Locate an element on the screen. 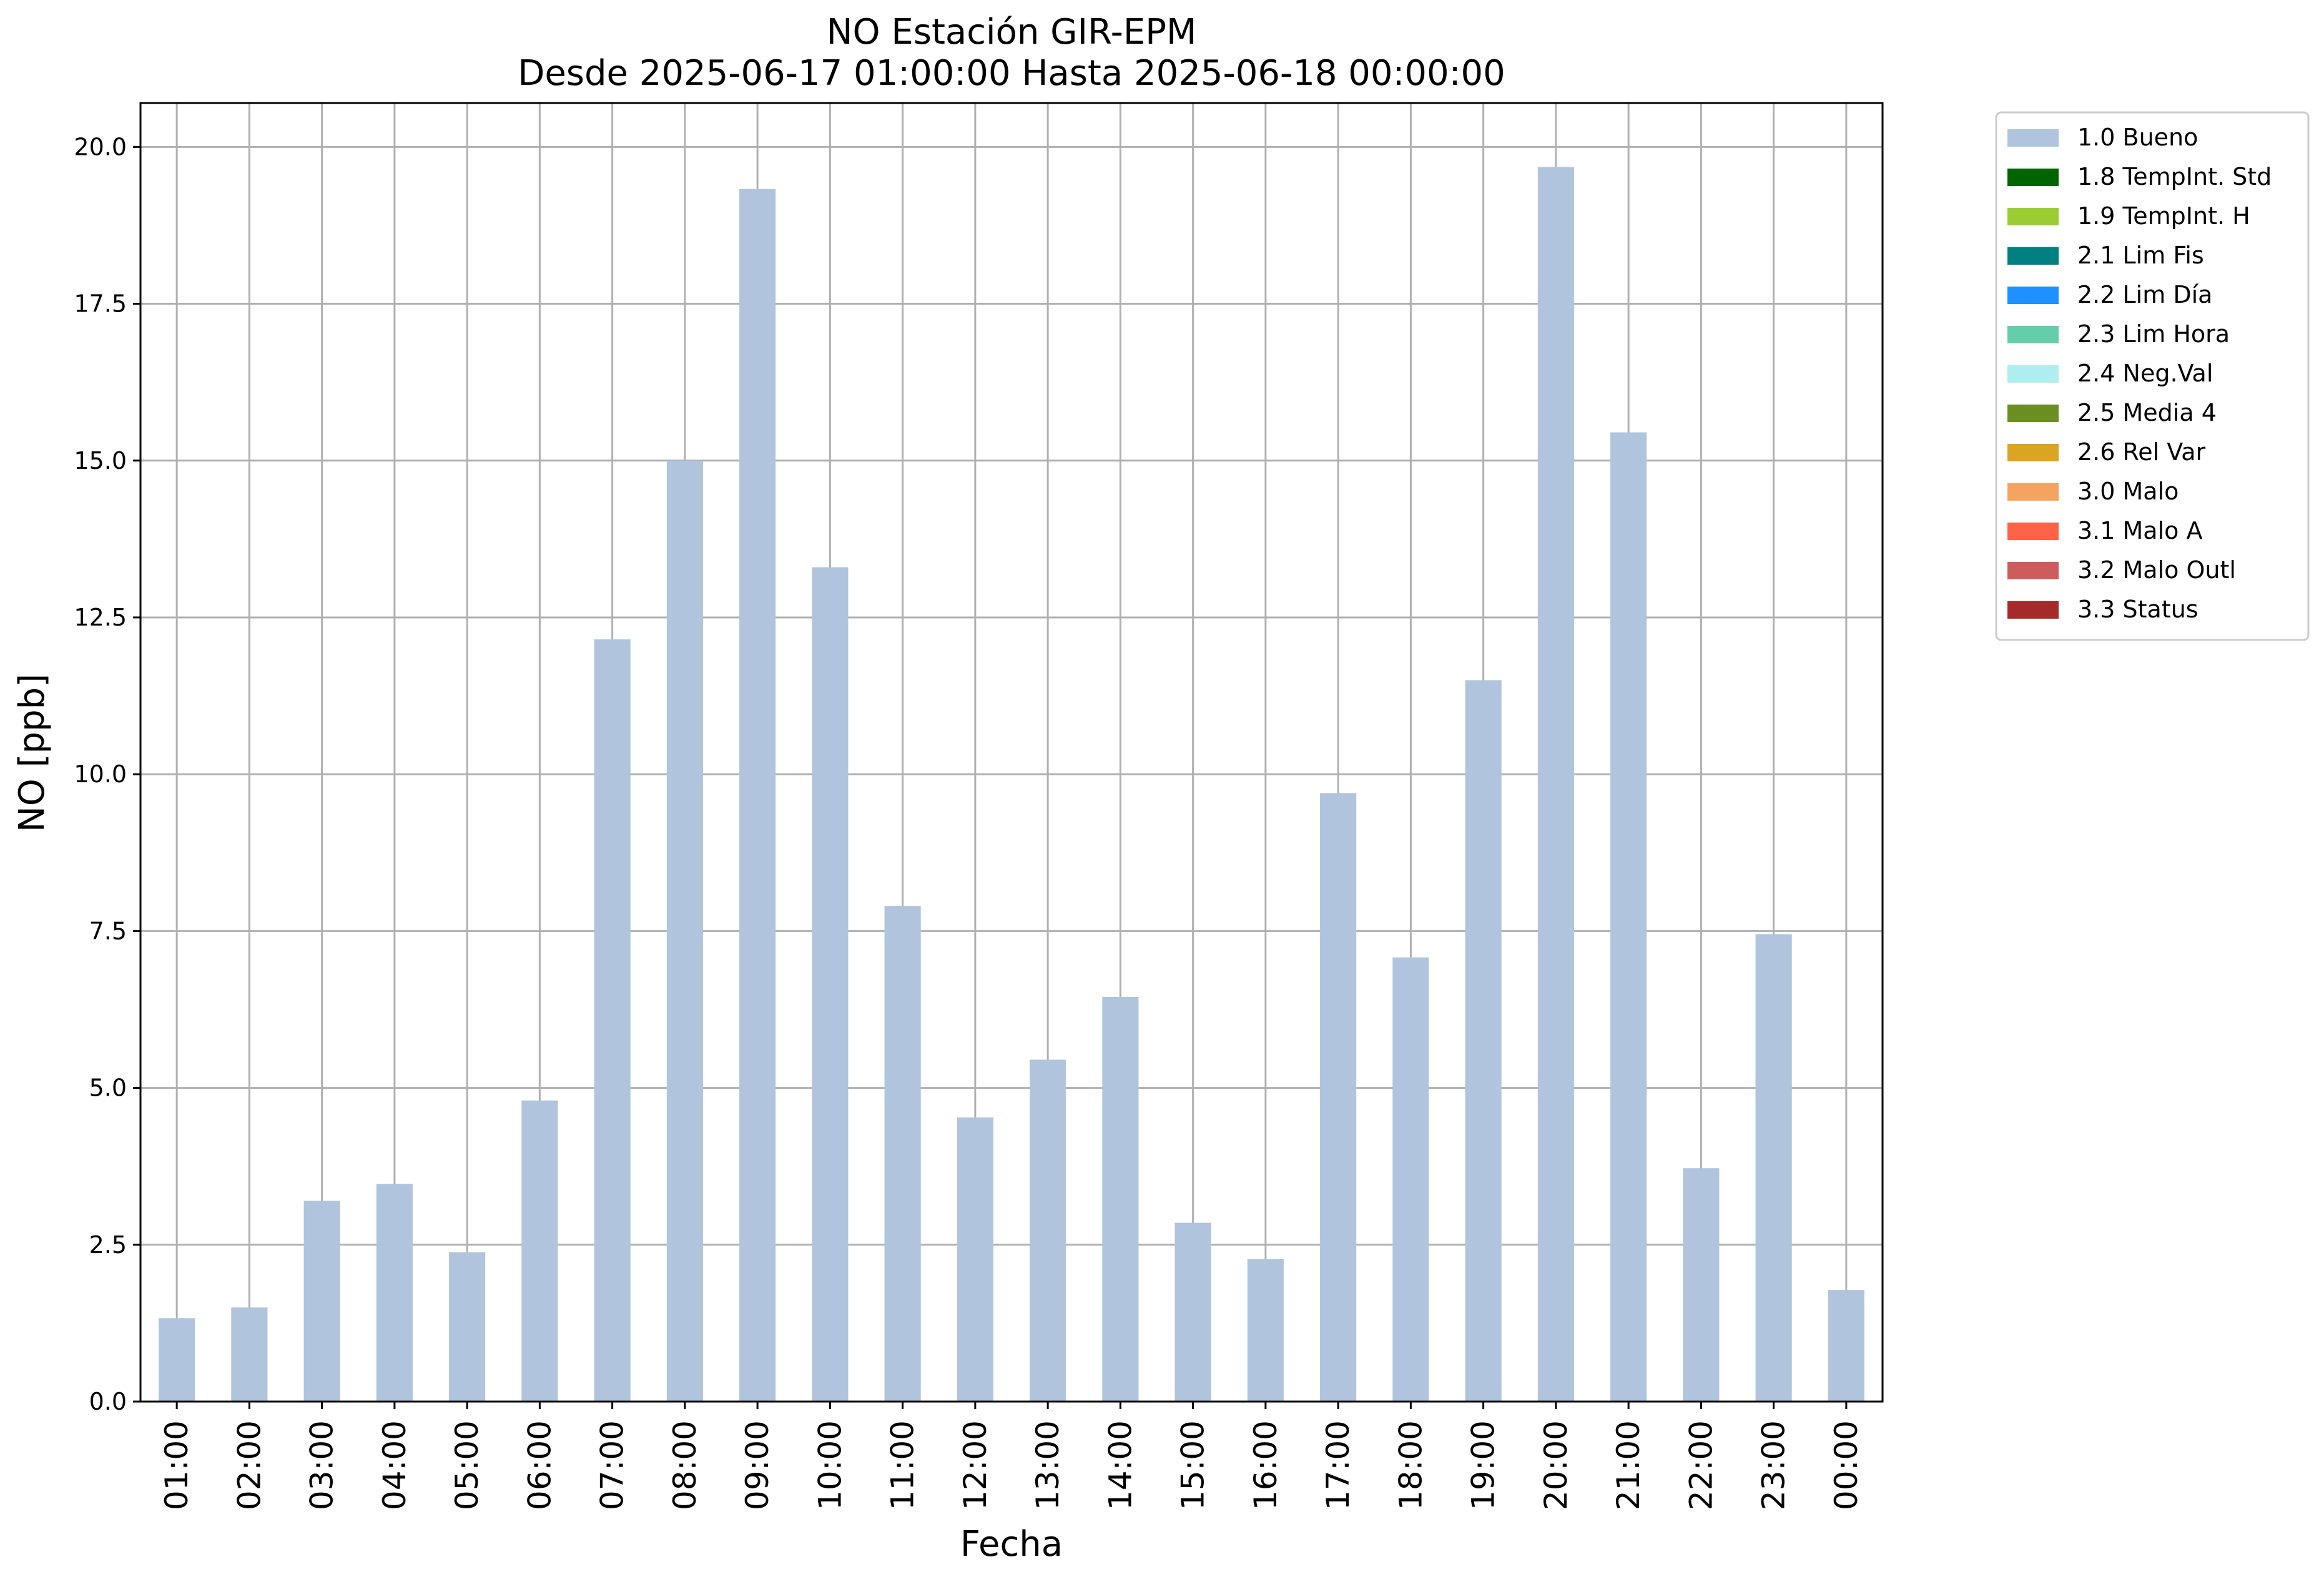  legend-label: 3.2 Malo Outl is located at coordinates (2156, 570).